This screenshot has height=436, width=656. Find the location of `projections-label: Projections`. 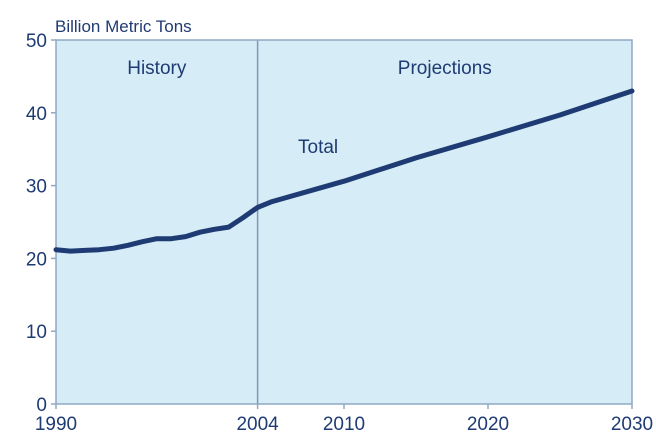

projections-label: Projections is located at coordinates (445, 68).